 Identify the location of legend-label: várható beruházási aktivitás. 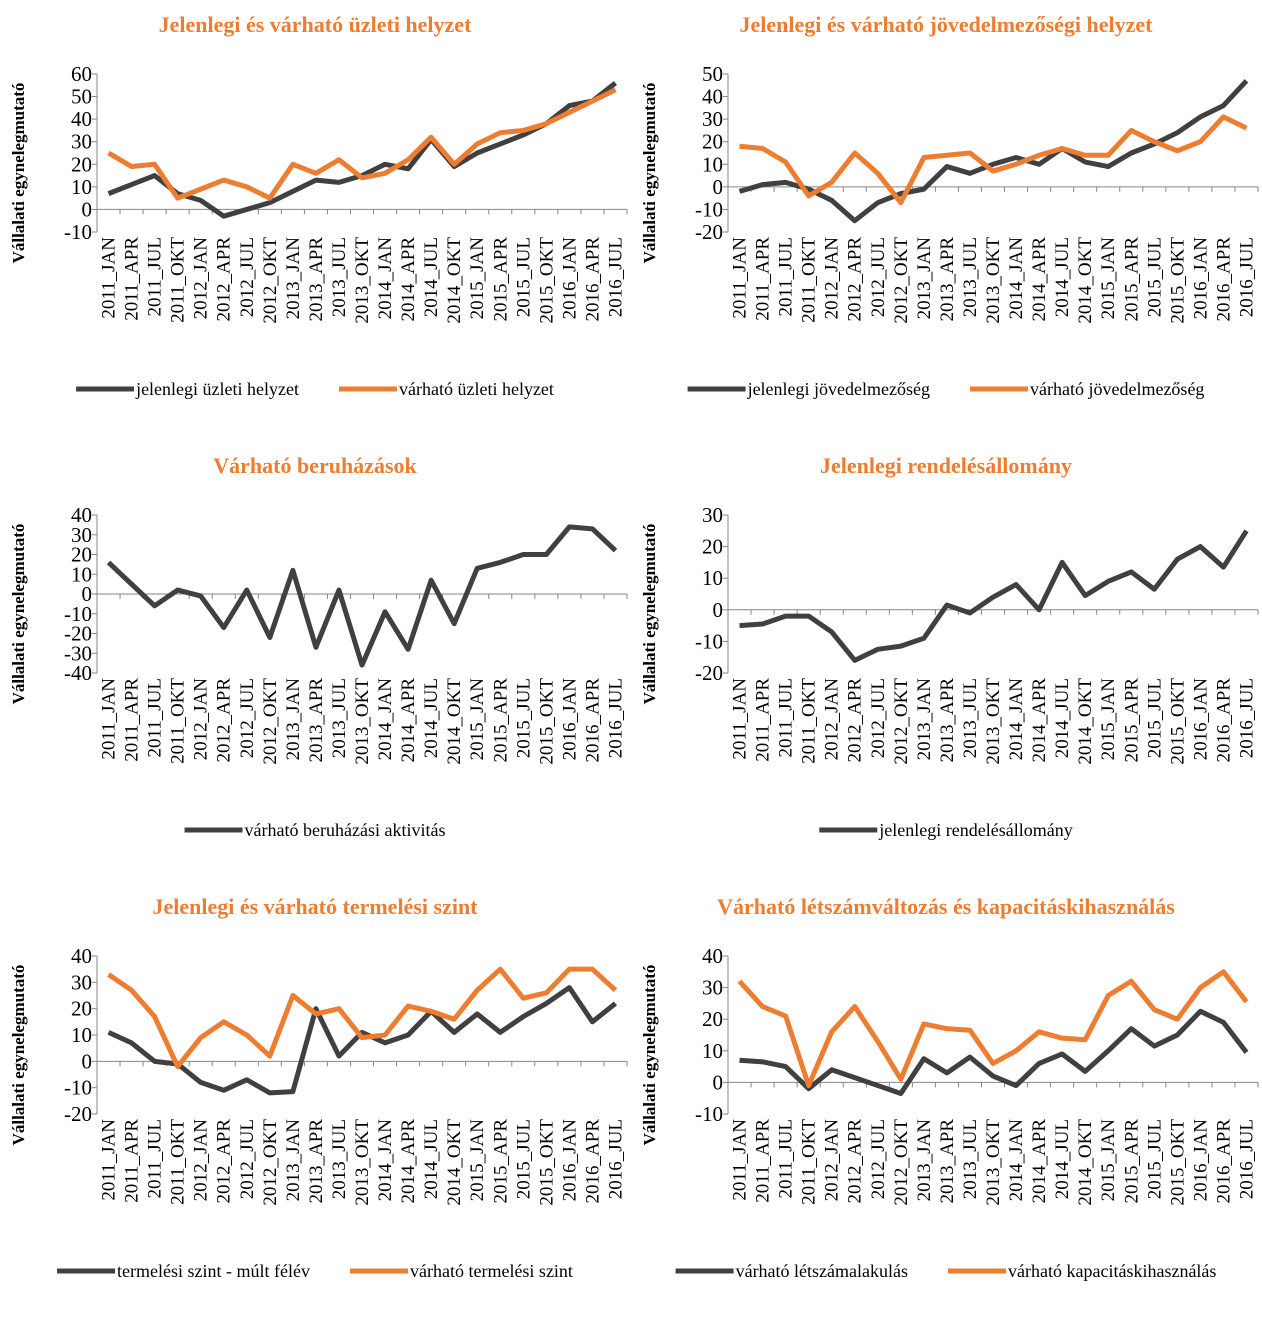
(345, 830).